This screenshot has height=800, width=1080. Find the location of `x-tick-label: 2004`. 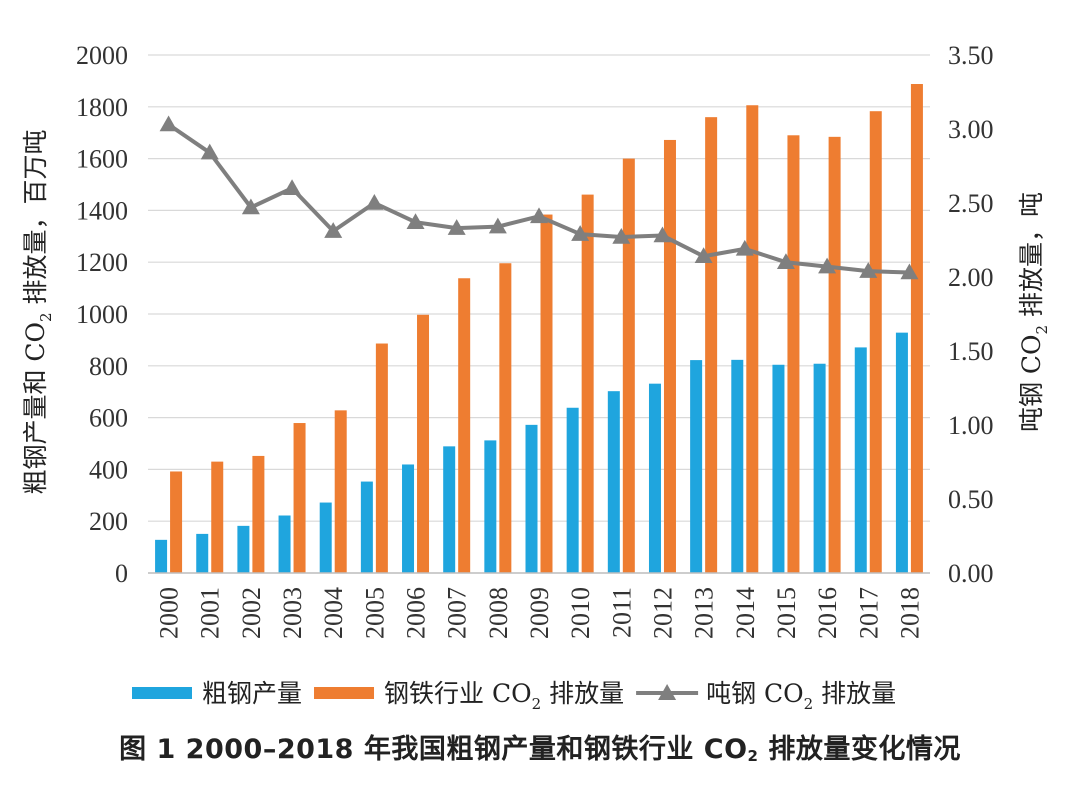

x-tick-label: 2004 is located at coordinates (333, 613).